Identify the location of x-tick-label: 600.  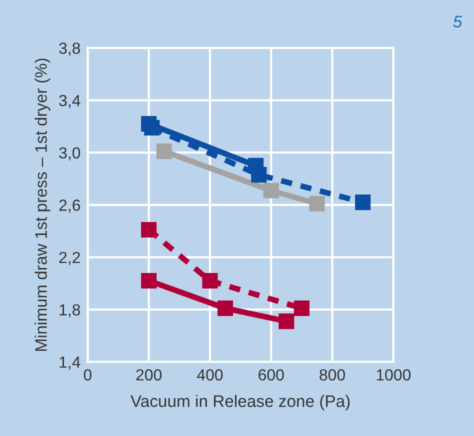
(271, 375).